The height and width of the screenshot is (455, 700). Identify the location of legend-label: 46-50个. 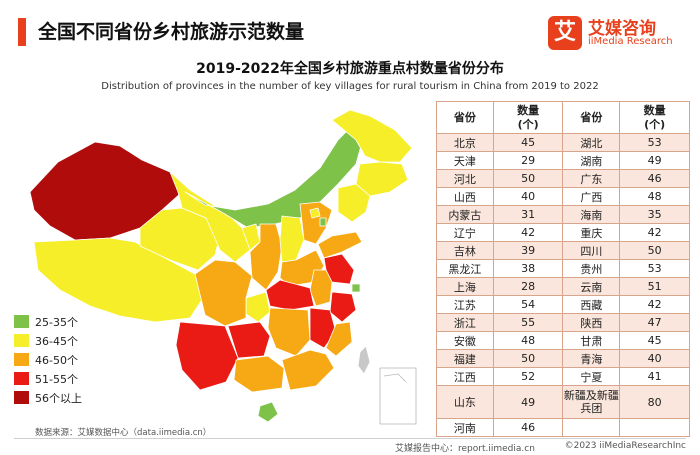
(56, 360).